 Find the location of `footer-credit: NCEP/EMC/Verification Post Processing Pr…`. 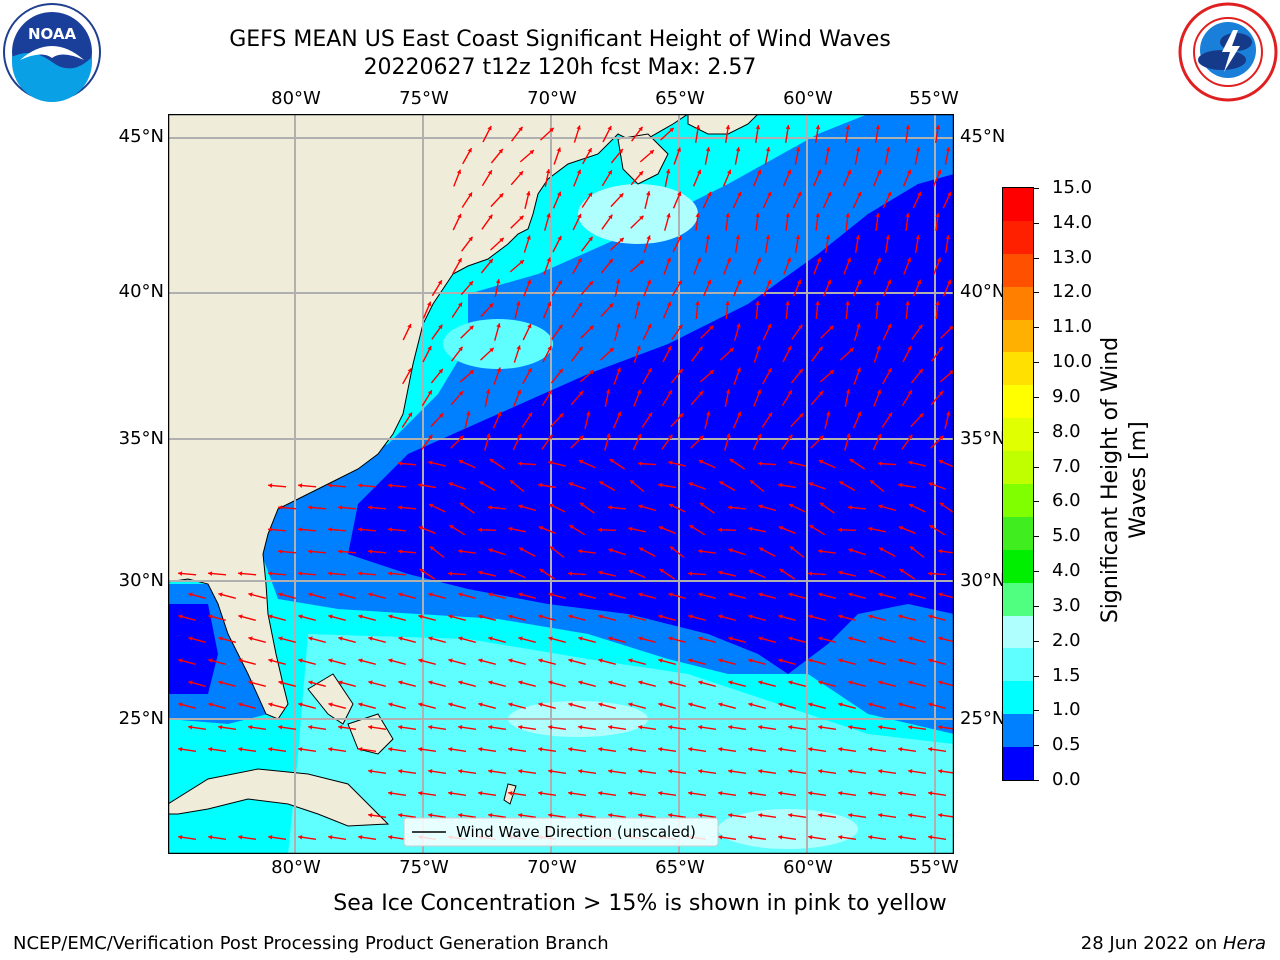

footer-credit: NCEP/EMC/Verification Post Processing Pr… is located at coordinates (311, 943).